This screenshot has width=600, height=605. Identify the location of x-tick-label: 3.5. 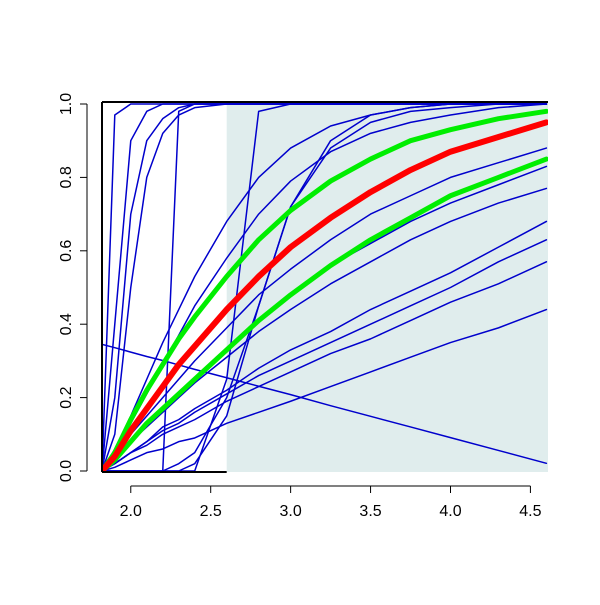
(370, 511).